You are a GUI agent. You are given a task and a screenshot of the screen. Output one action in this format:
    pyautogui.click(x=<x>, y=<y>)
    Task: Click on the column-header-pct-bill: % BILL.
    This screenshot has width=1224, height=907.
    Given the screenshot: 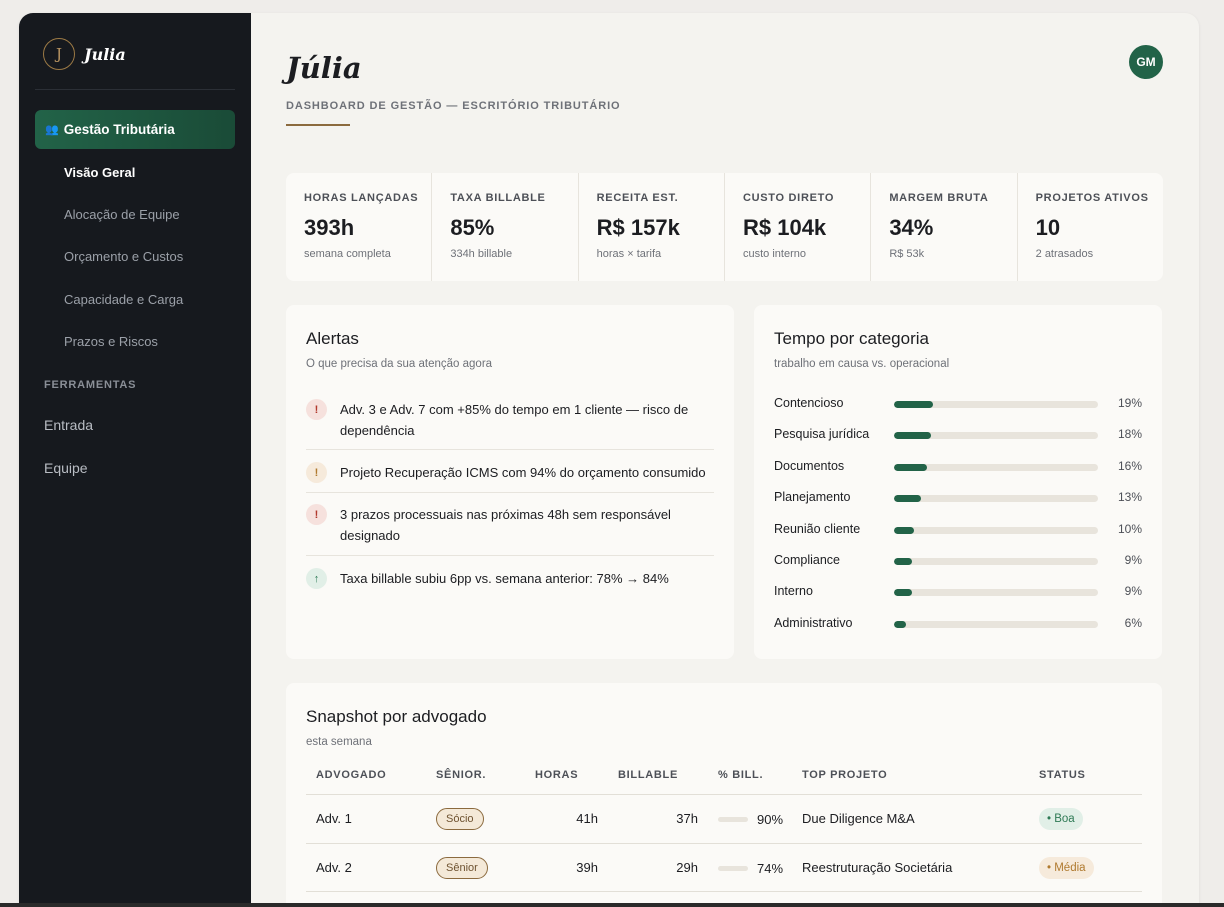 What is the action you would take?
    pyautogui.click(x=741, y=775)
    